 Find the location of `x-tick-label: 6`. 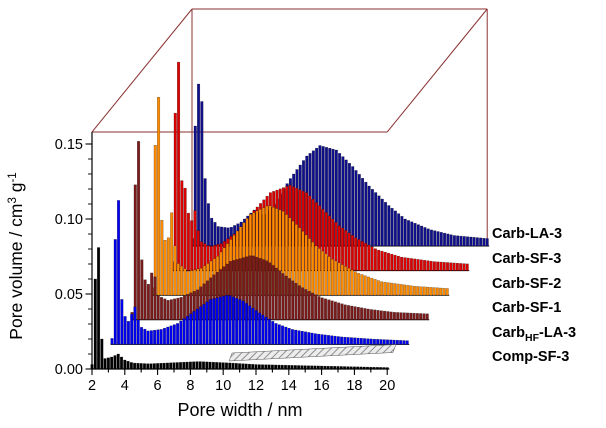

x-tick-label: 6 is located at coordinates (158, 386).